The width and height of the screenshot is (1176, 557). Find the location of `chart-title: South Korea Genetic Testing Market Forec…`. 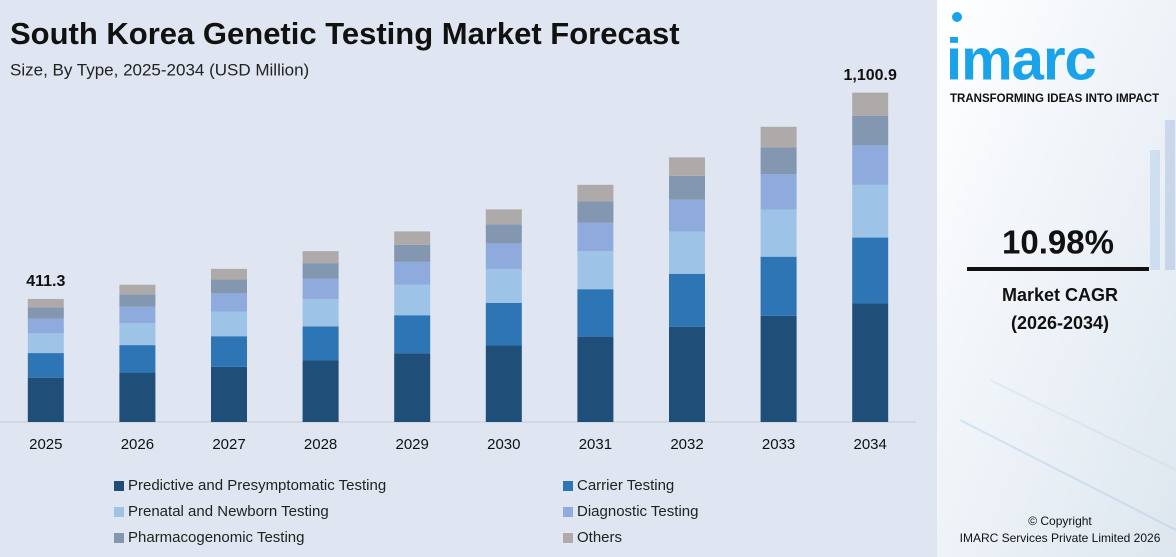

chart-title: South Korea Genetic Testing Market Forec… is located at coordinates (345, 33).